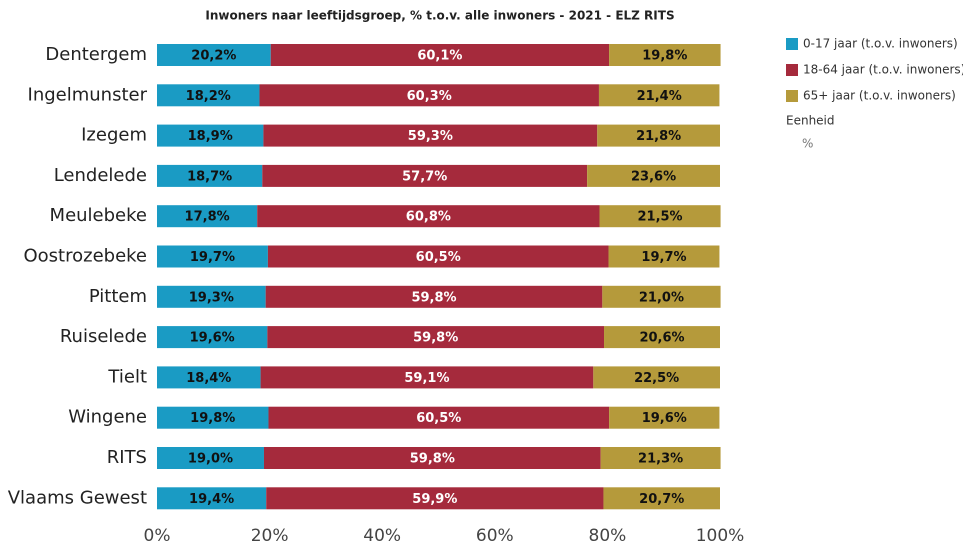 Image resolution: width=963 pixels, height=545 pixels. I want to click on legend-label: 65+ jaar (t.o.v. inwoners), so click(879, 96).